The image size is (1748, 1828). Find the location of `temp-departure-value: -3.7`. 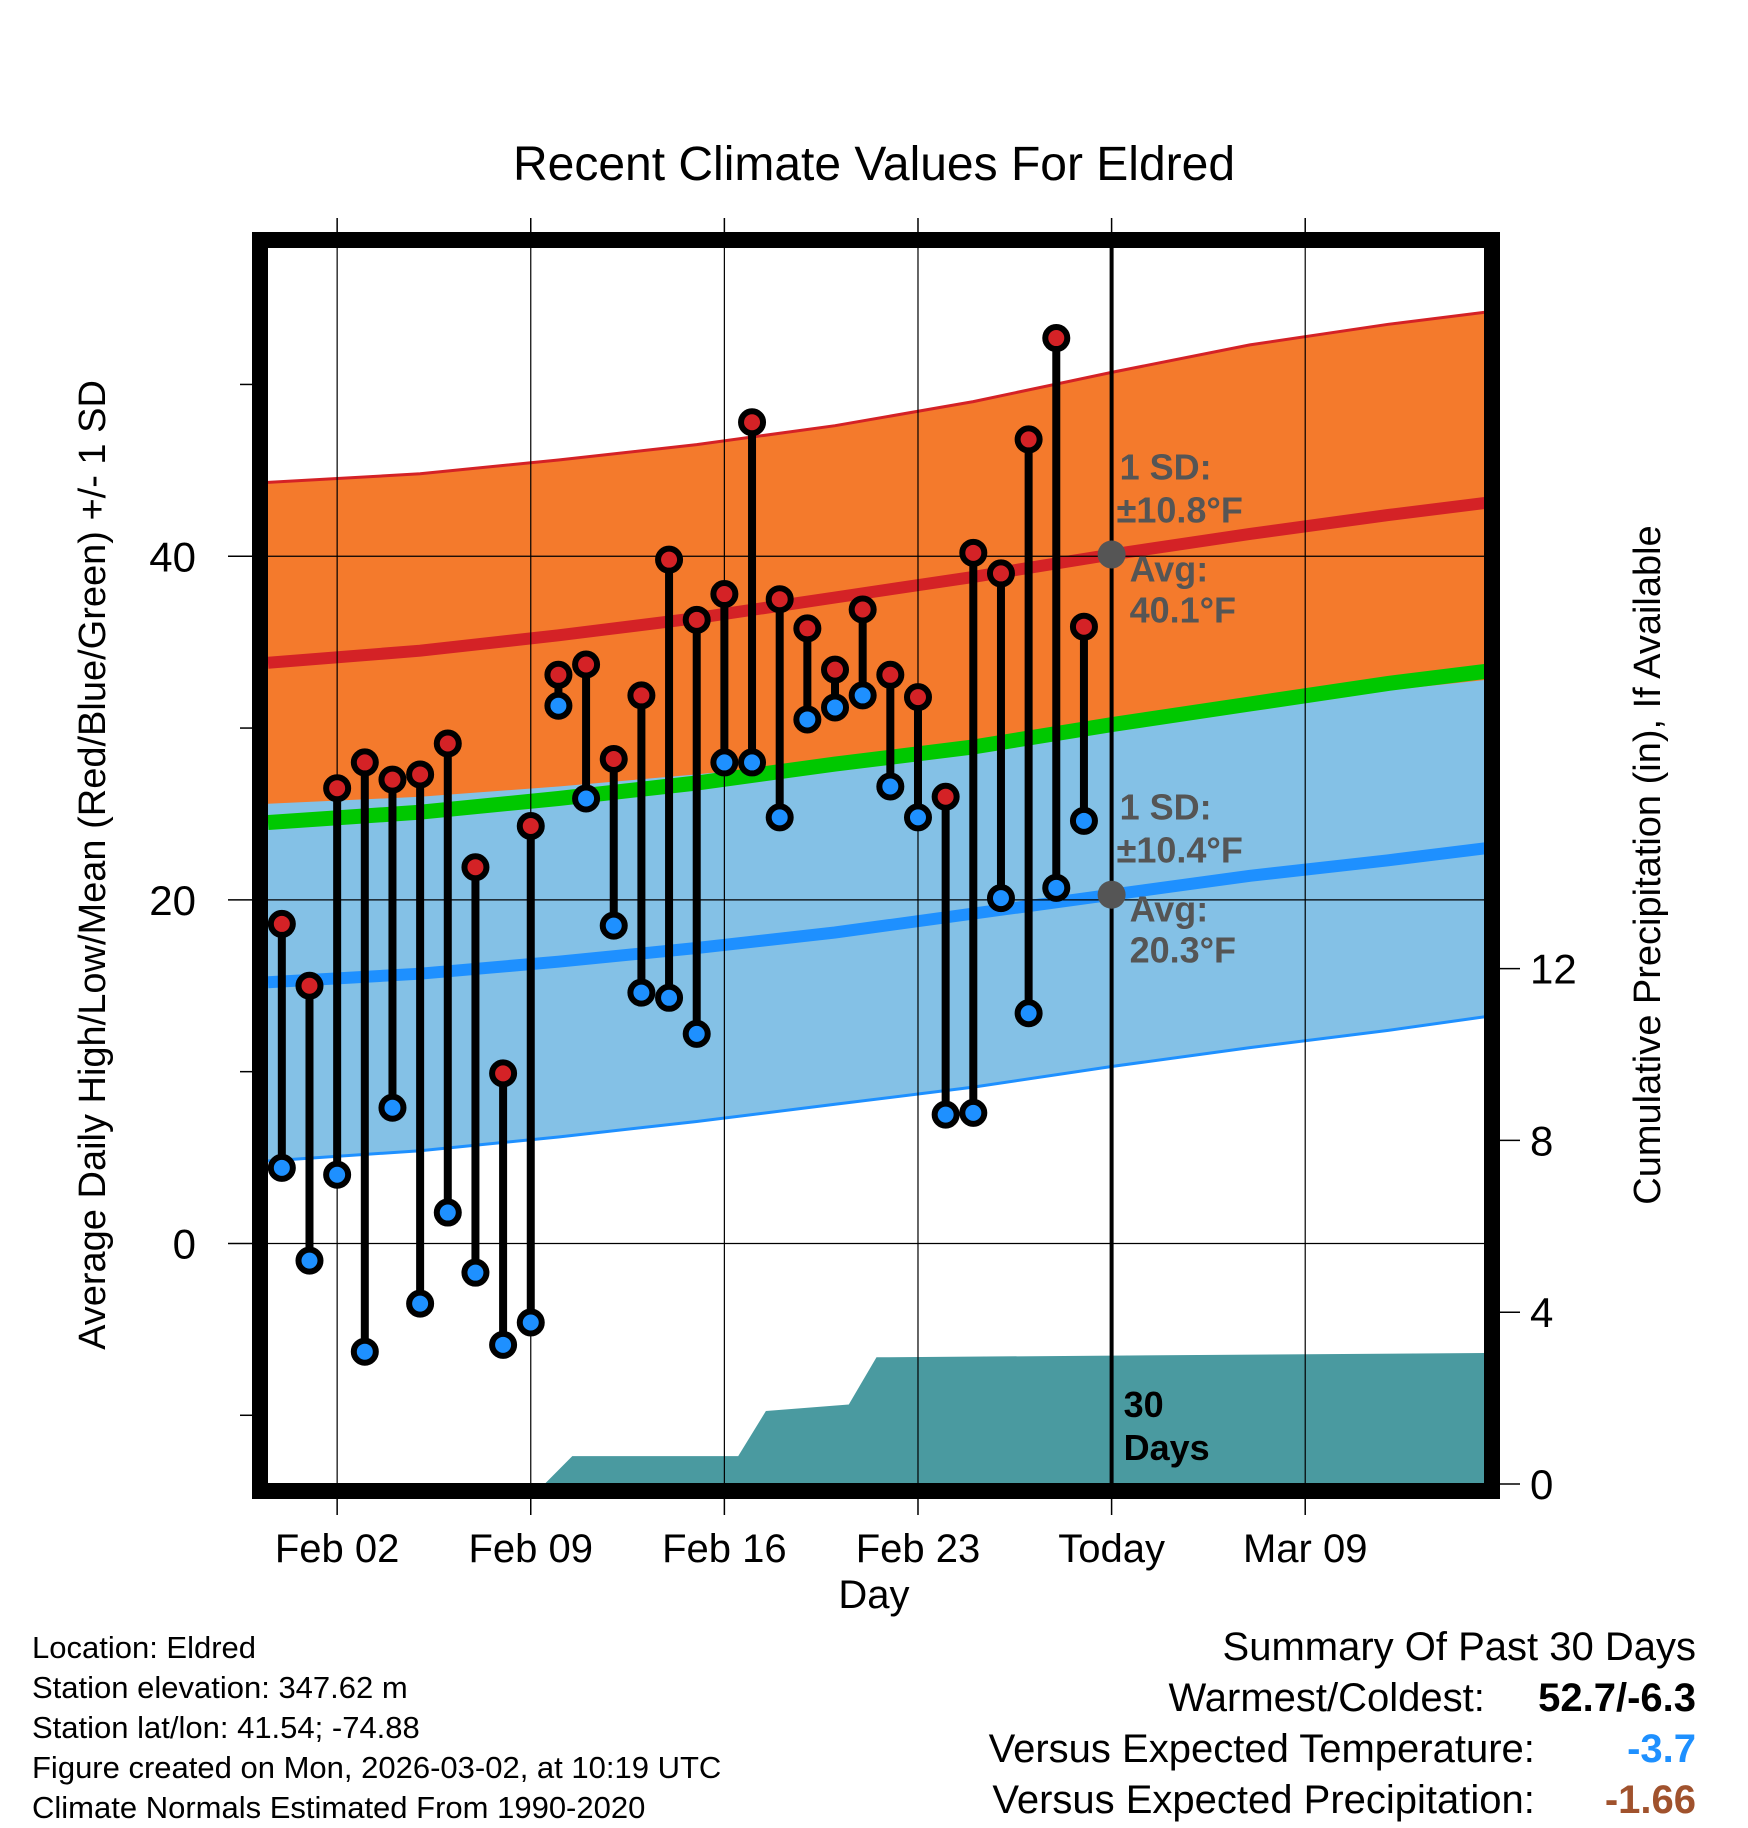

temp-departure-value: -3.7 is located at coordinates (1661, 1749).